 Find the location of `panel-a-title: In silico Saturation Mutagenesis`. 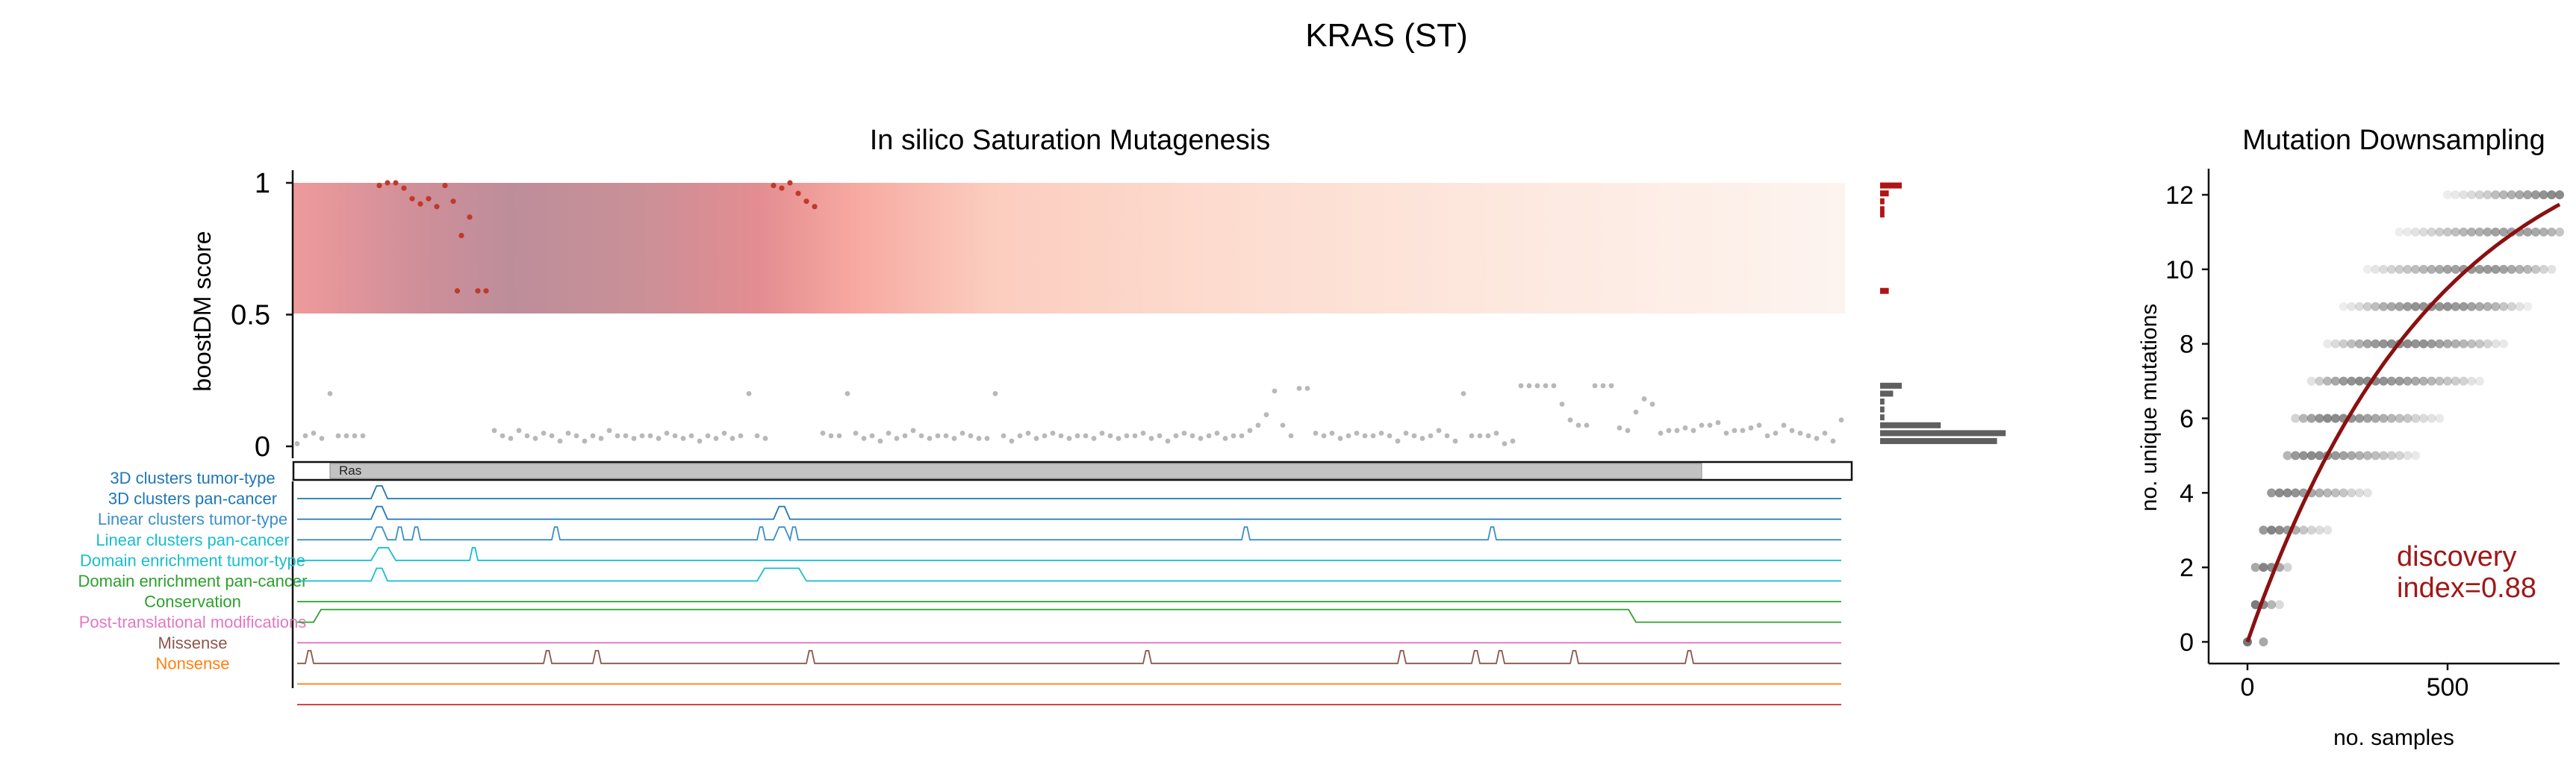

panel-a-title: In silico Saturation Mutagenesis is located at coordinates (1070, 140).